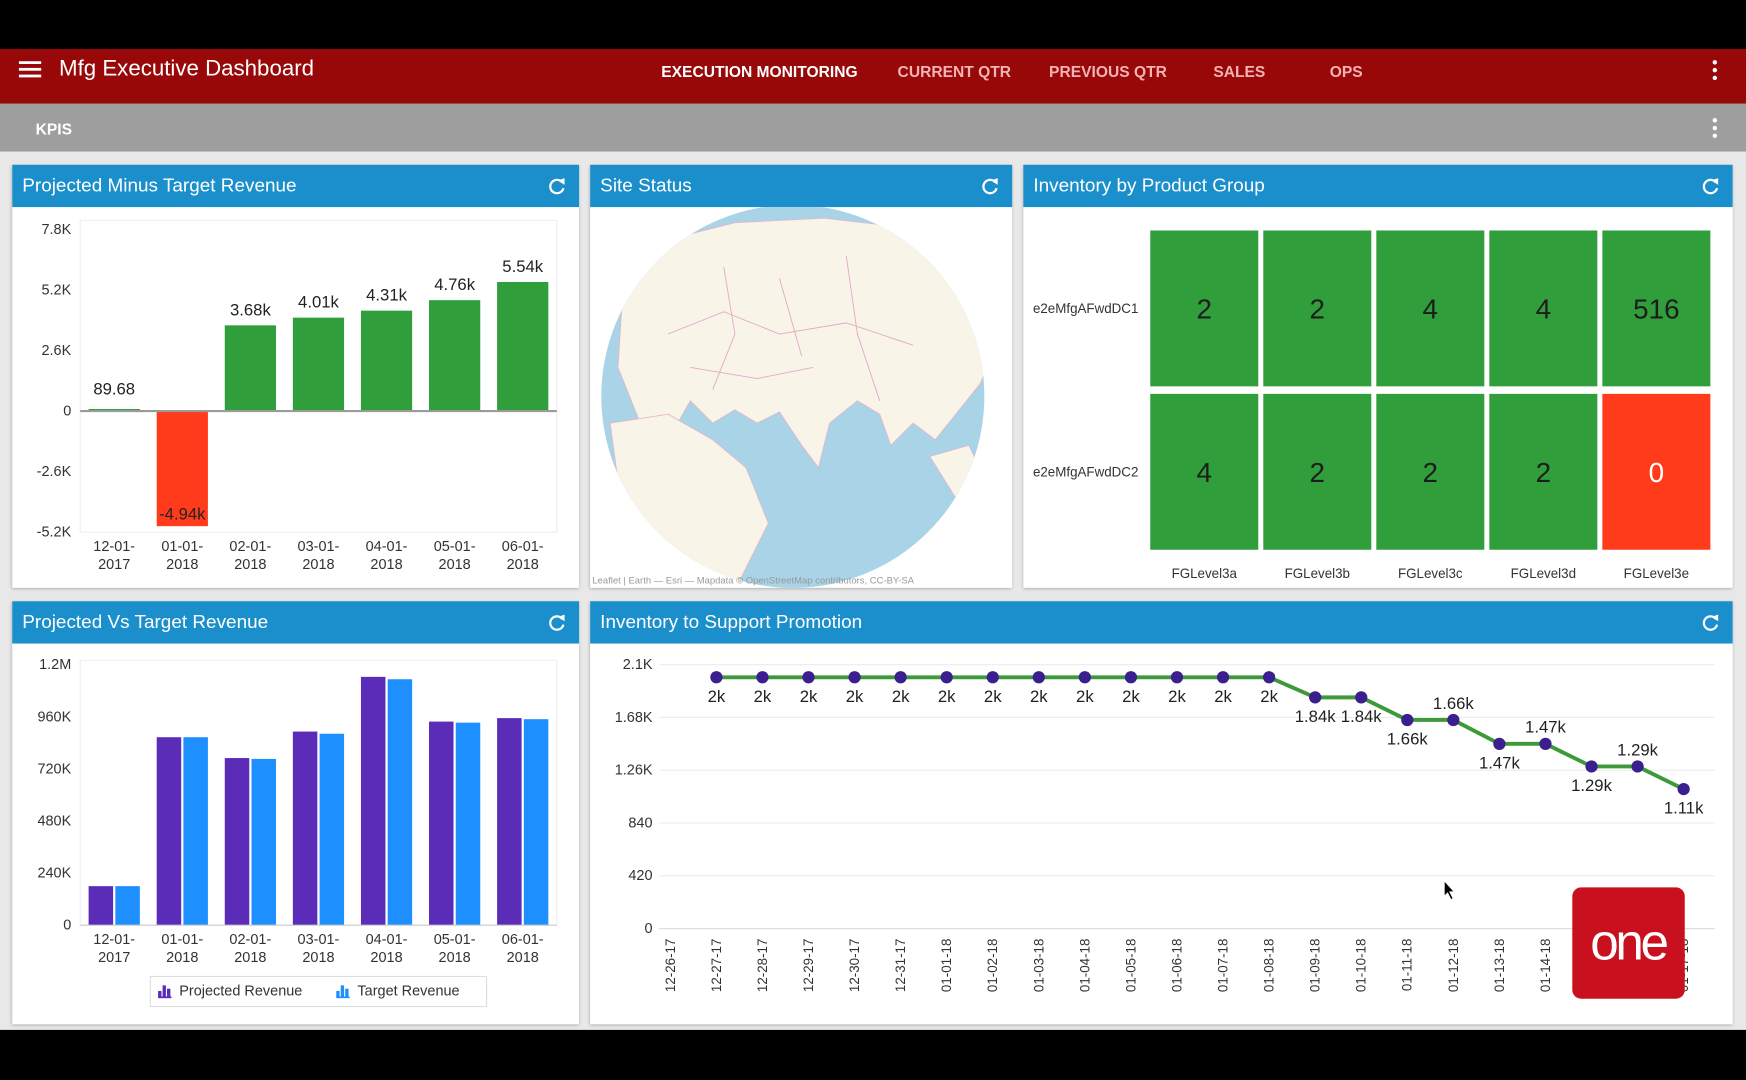 The width and height of the screenshot is (1746, 1080). I want to click on panel-title: Projected Vs Target Revenue, so click(296, 622).